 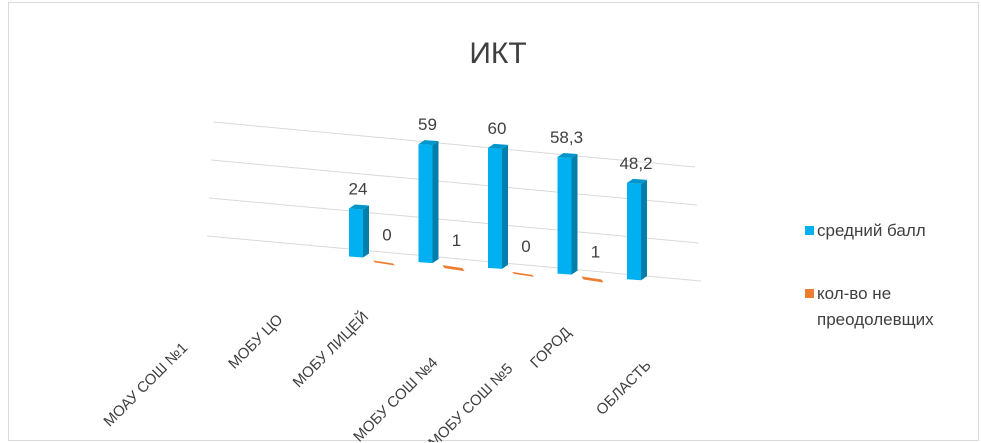 I want to click on legend-label: средний балл, so click(x=871, y=230).